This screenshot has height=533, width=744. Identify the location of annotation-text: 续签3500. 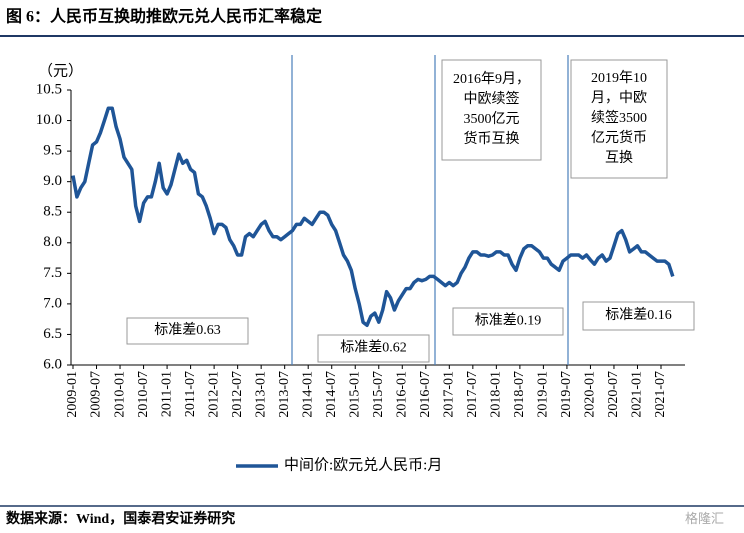
(619, 117).